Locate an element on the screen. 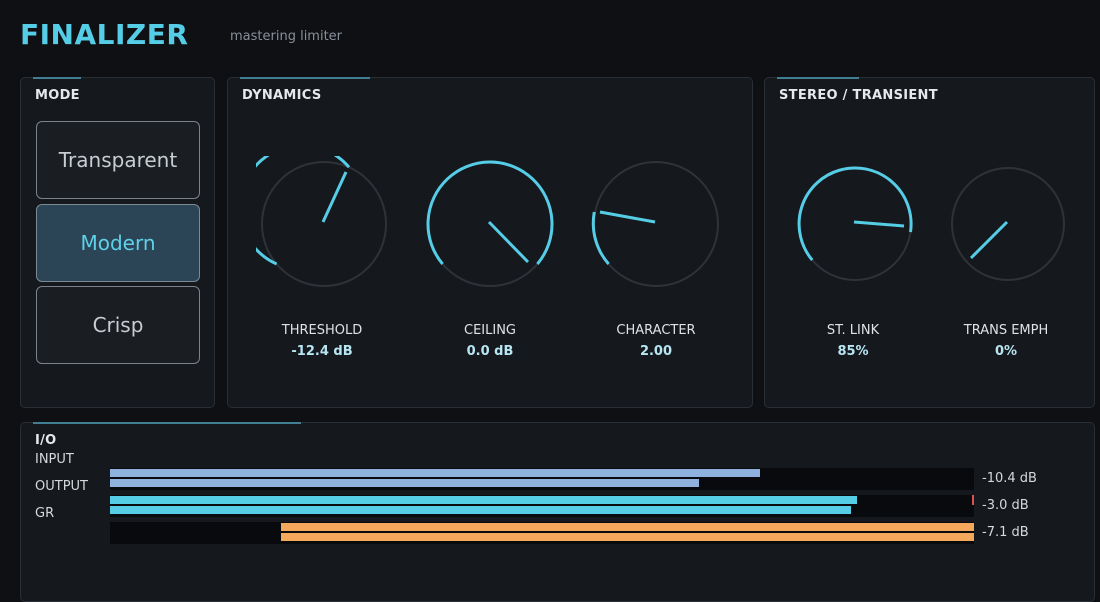  input-meter-left-bar is located at coordinates (435, 473).